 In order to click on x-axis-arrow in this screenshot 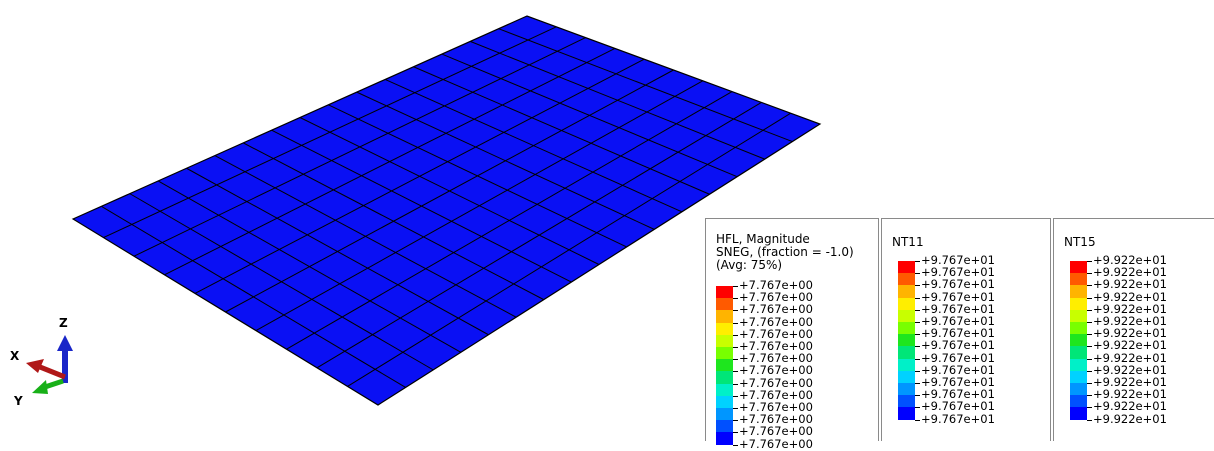, I will do `click(46, 369)`.